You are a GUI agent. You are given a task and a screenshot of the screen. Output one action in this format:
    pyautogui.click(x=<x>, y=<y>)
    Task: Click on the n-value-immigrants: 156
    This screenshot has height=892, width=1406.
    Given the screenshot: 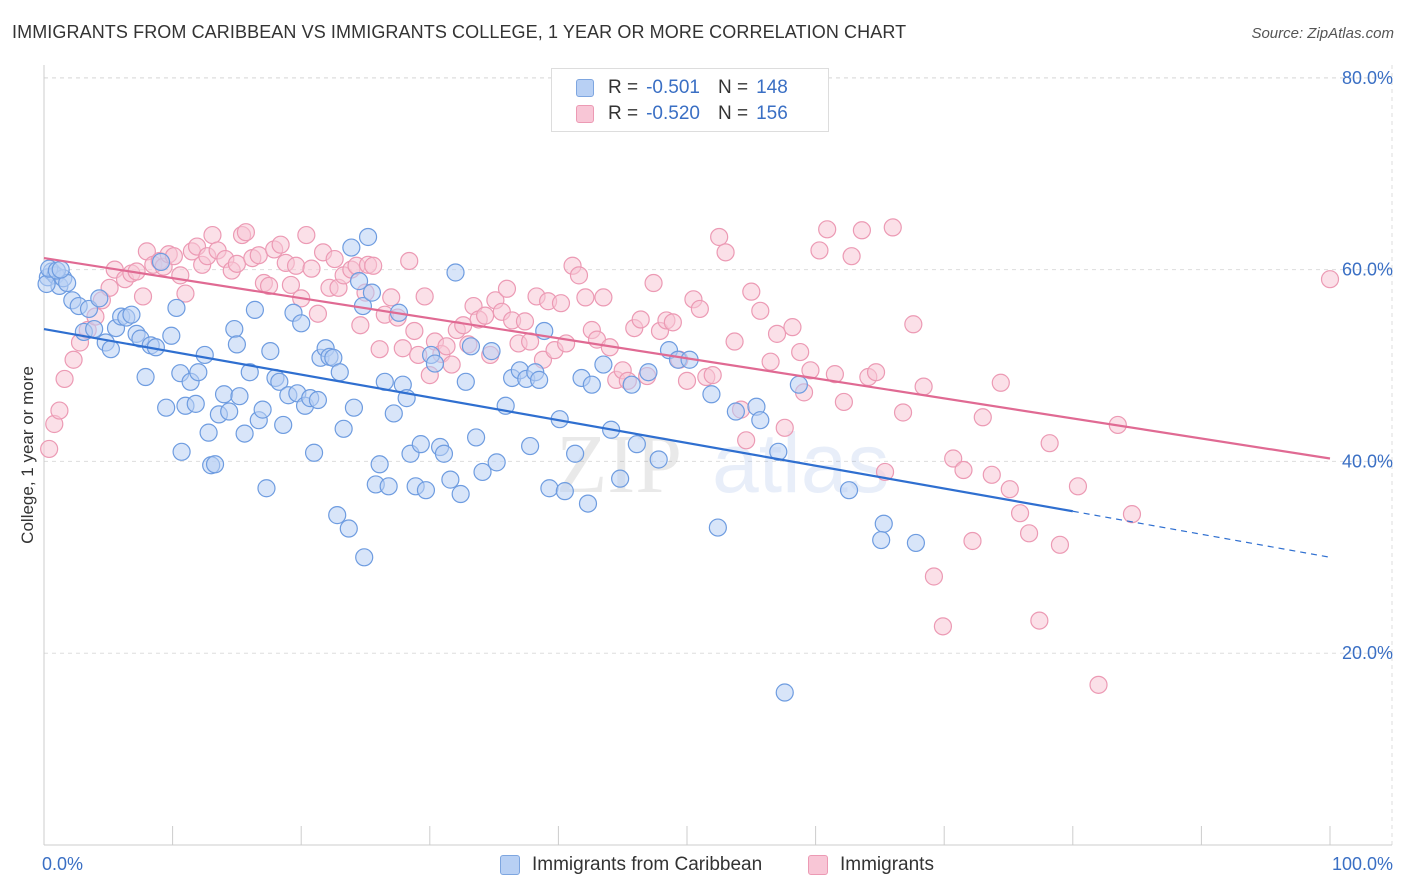 What is the action you would take?
    pyautogui.click(x=772, y=113)
    